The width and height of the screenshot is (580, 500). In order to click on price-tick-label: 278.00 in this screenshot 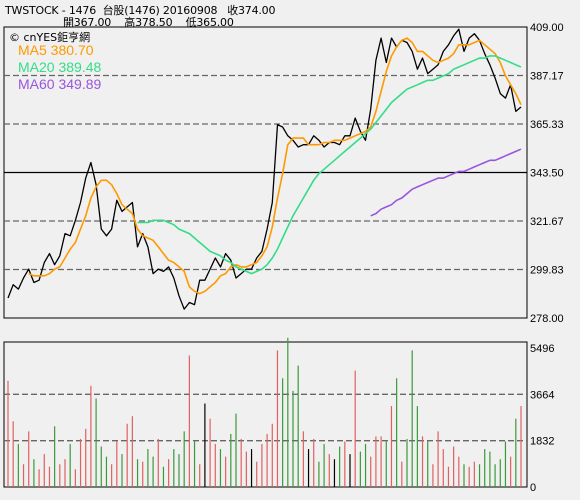, I will do `click(547, 319)`.